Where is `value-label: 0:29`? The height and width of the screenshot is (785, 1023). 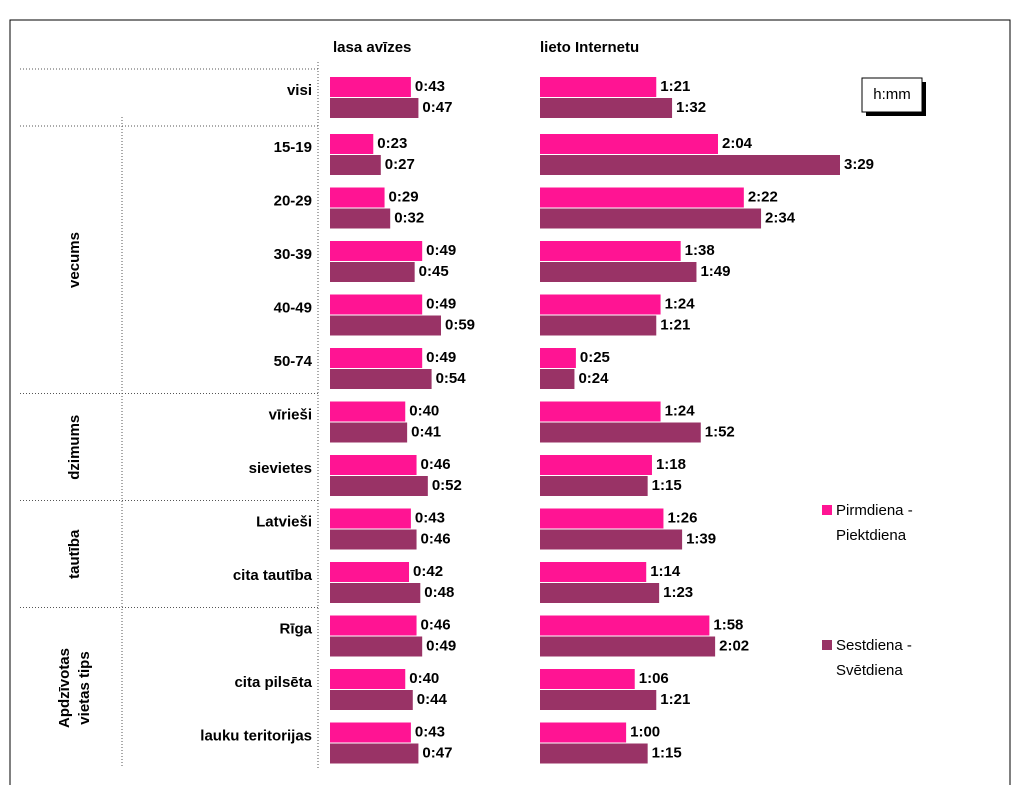 value-label: 0:29 is located at coordinates (404, 196).